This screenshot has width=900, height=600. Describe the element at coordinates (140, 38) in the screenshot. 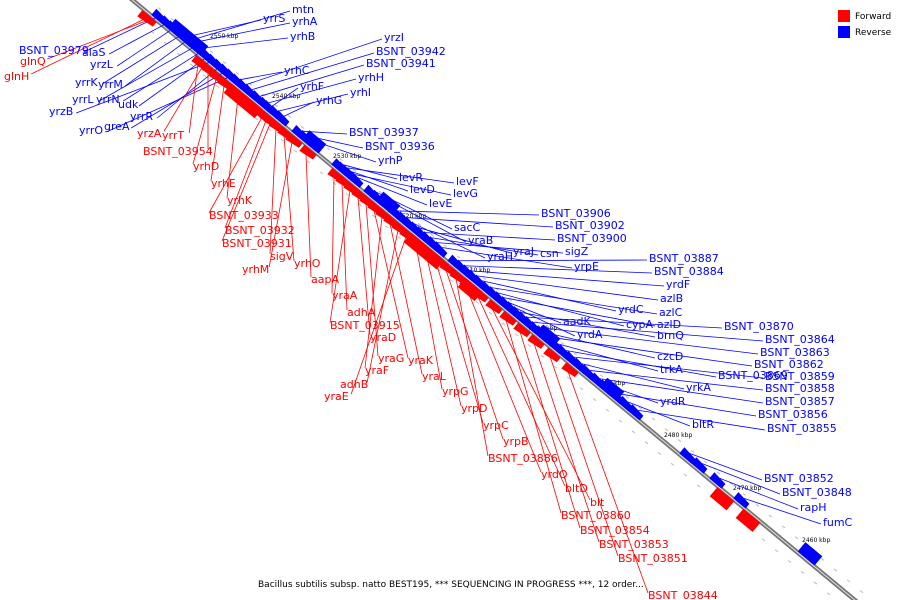

I see `label-leader-alas` at that location.